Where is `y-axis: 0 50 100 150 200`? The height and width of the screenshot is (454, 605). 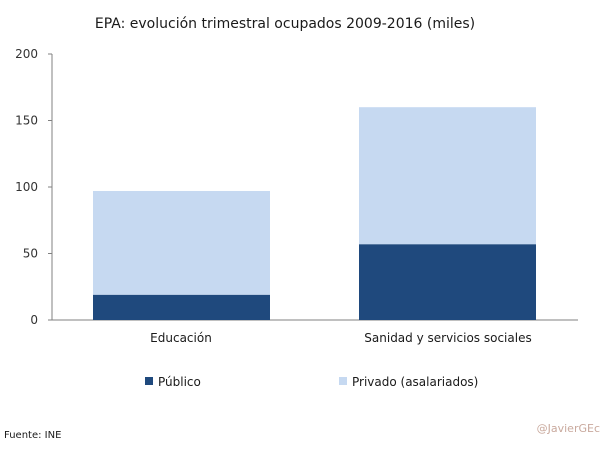 y-axis: 0 50 100 150 200 is located at coordinates (34, 187).